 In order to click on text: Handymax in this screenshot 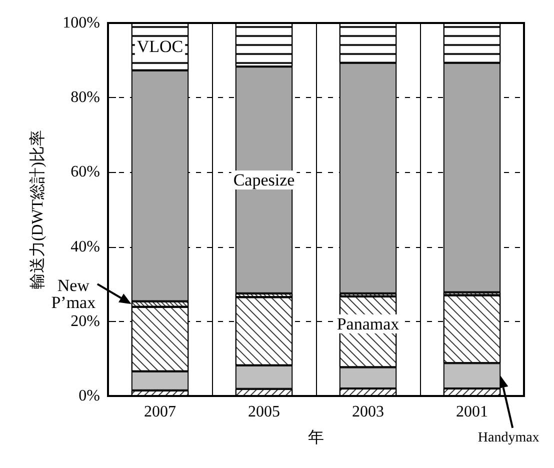, I will do `click(509, 438)`.